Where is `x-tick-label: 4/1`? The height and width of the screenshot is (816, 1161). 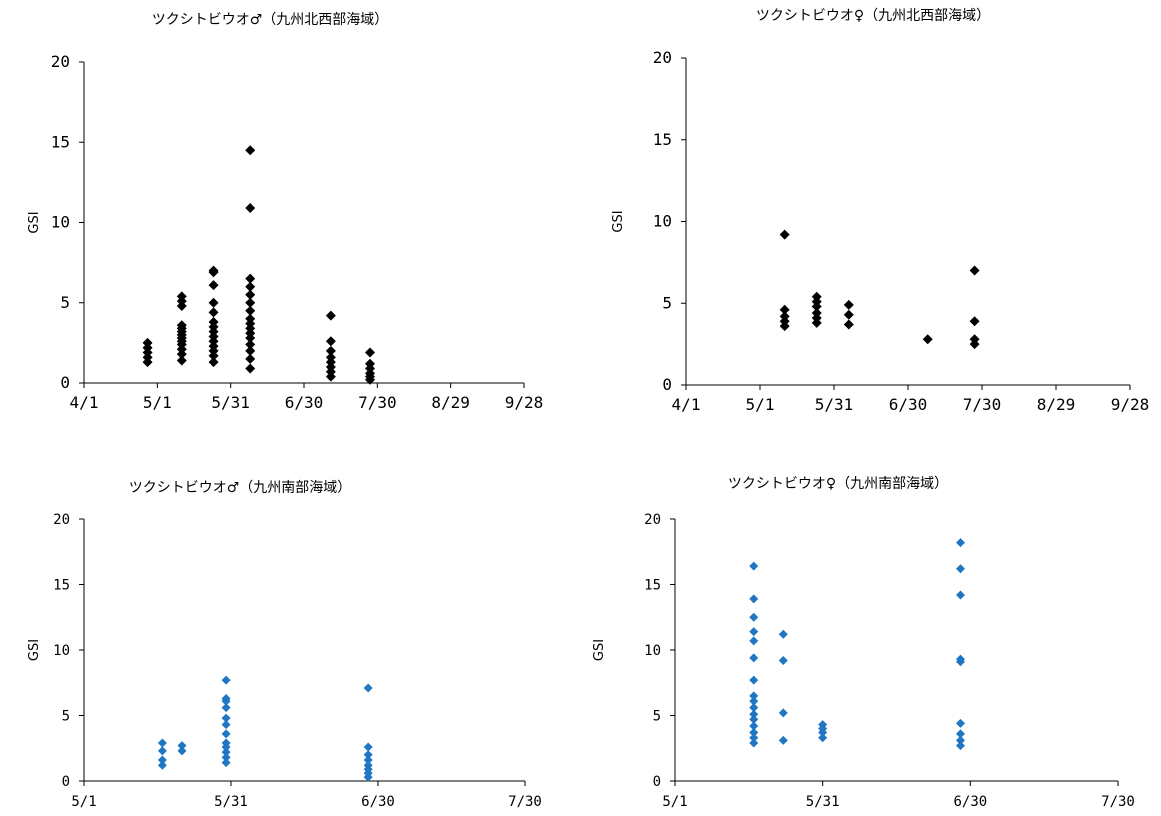 x-tick-label: 4/1 is located at coordinates (686, 404).